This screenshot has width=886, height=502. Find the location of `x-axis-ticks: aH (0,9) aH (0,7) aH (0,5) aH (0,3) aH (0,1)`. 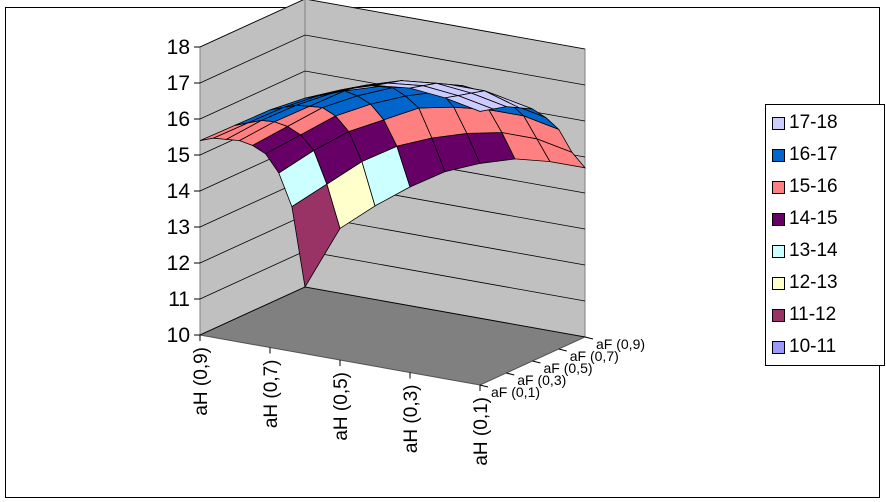

x-axis-ticks: aH (0,9) aH (0,7) aH (0,5) aH (0,3) aH (0,1) is located at coordinates (341, 400).